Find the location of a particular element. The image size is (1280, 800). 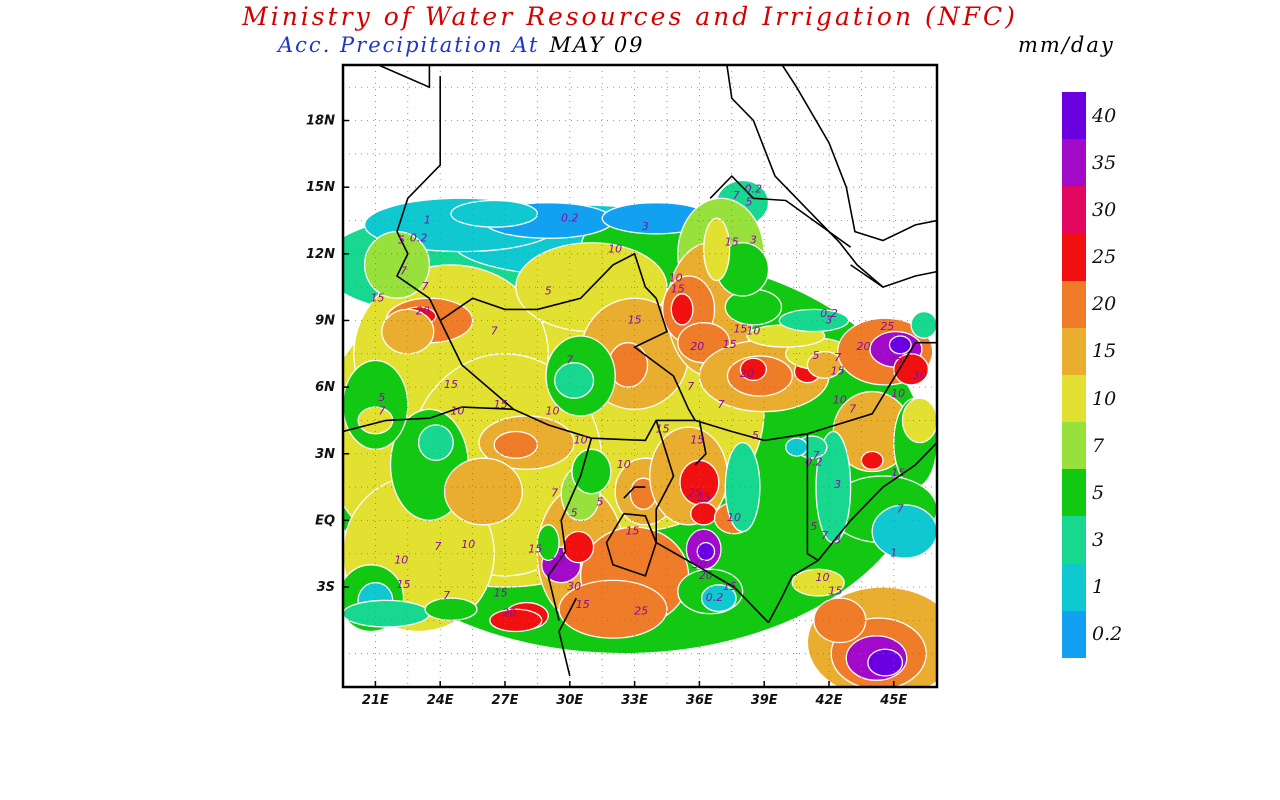

color-legend: 0.2 1 3 5 7 10 15 20 25 30 35 40 is located at coordinates (1120, 381).